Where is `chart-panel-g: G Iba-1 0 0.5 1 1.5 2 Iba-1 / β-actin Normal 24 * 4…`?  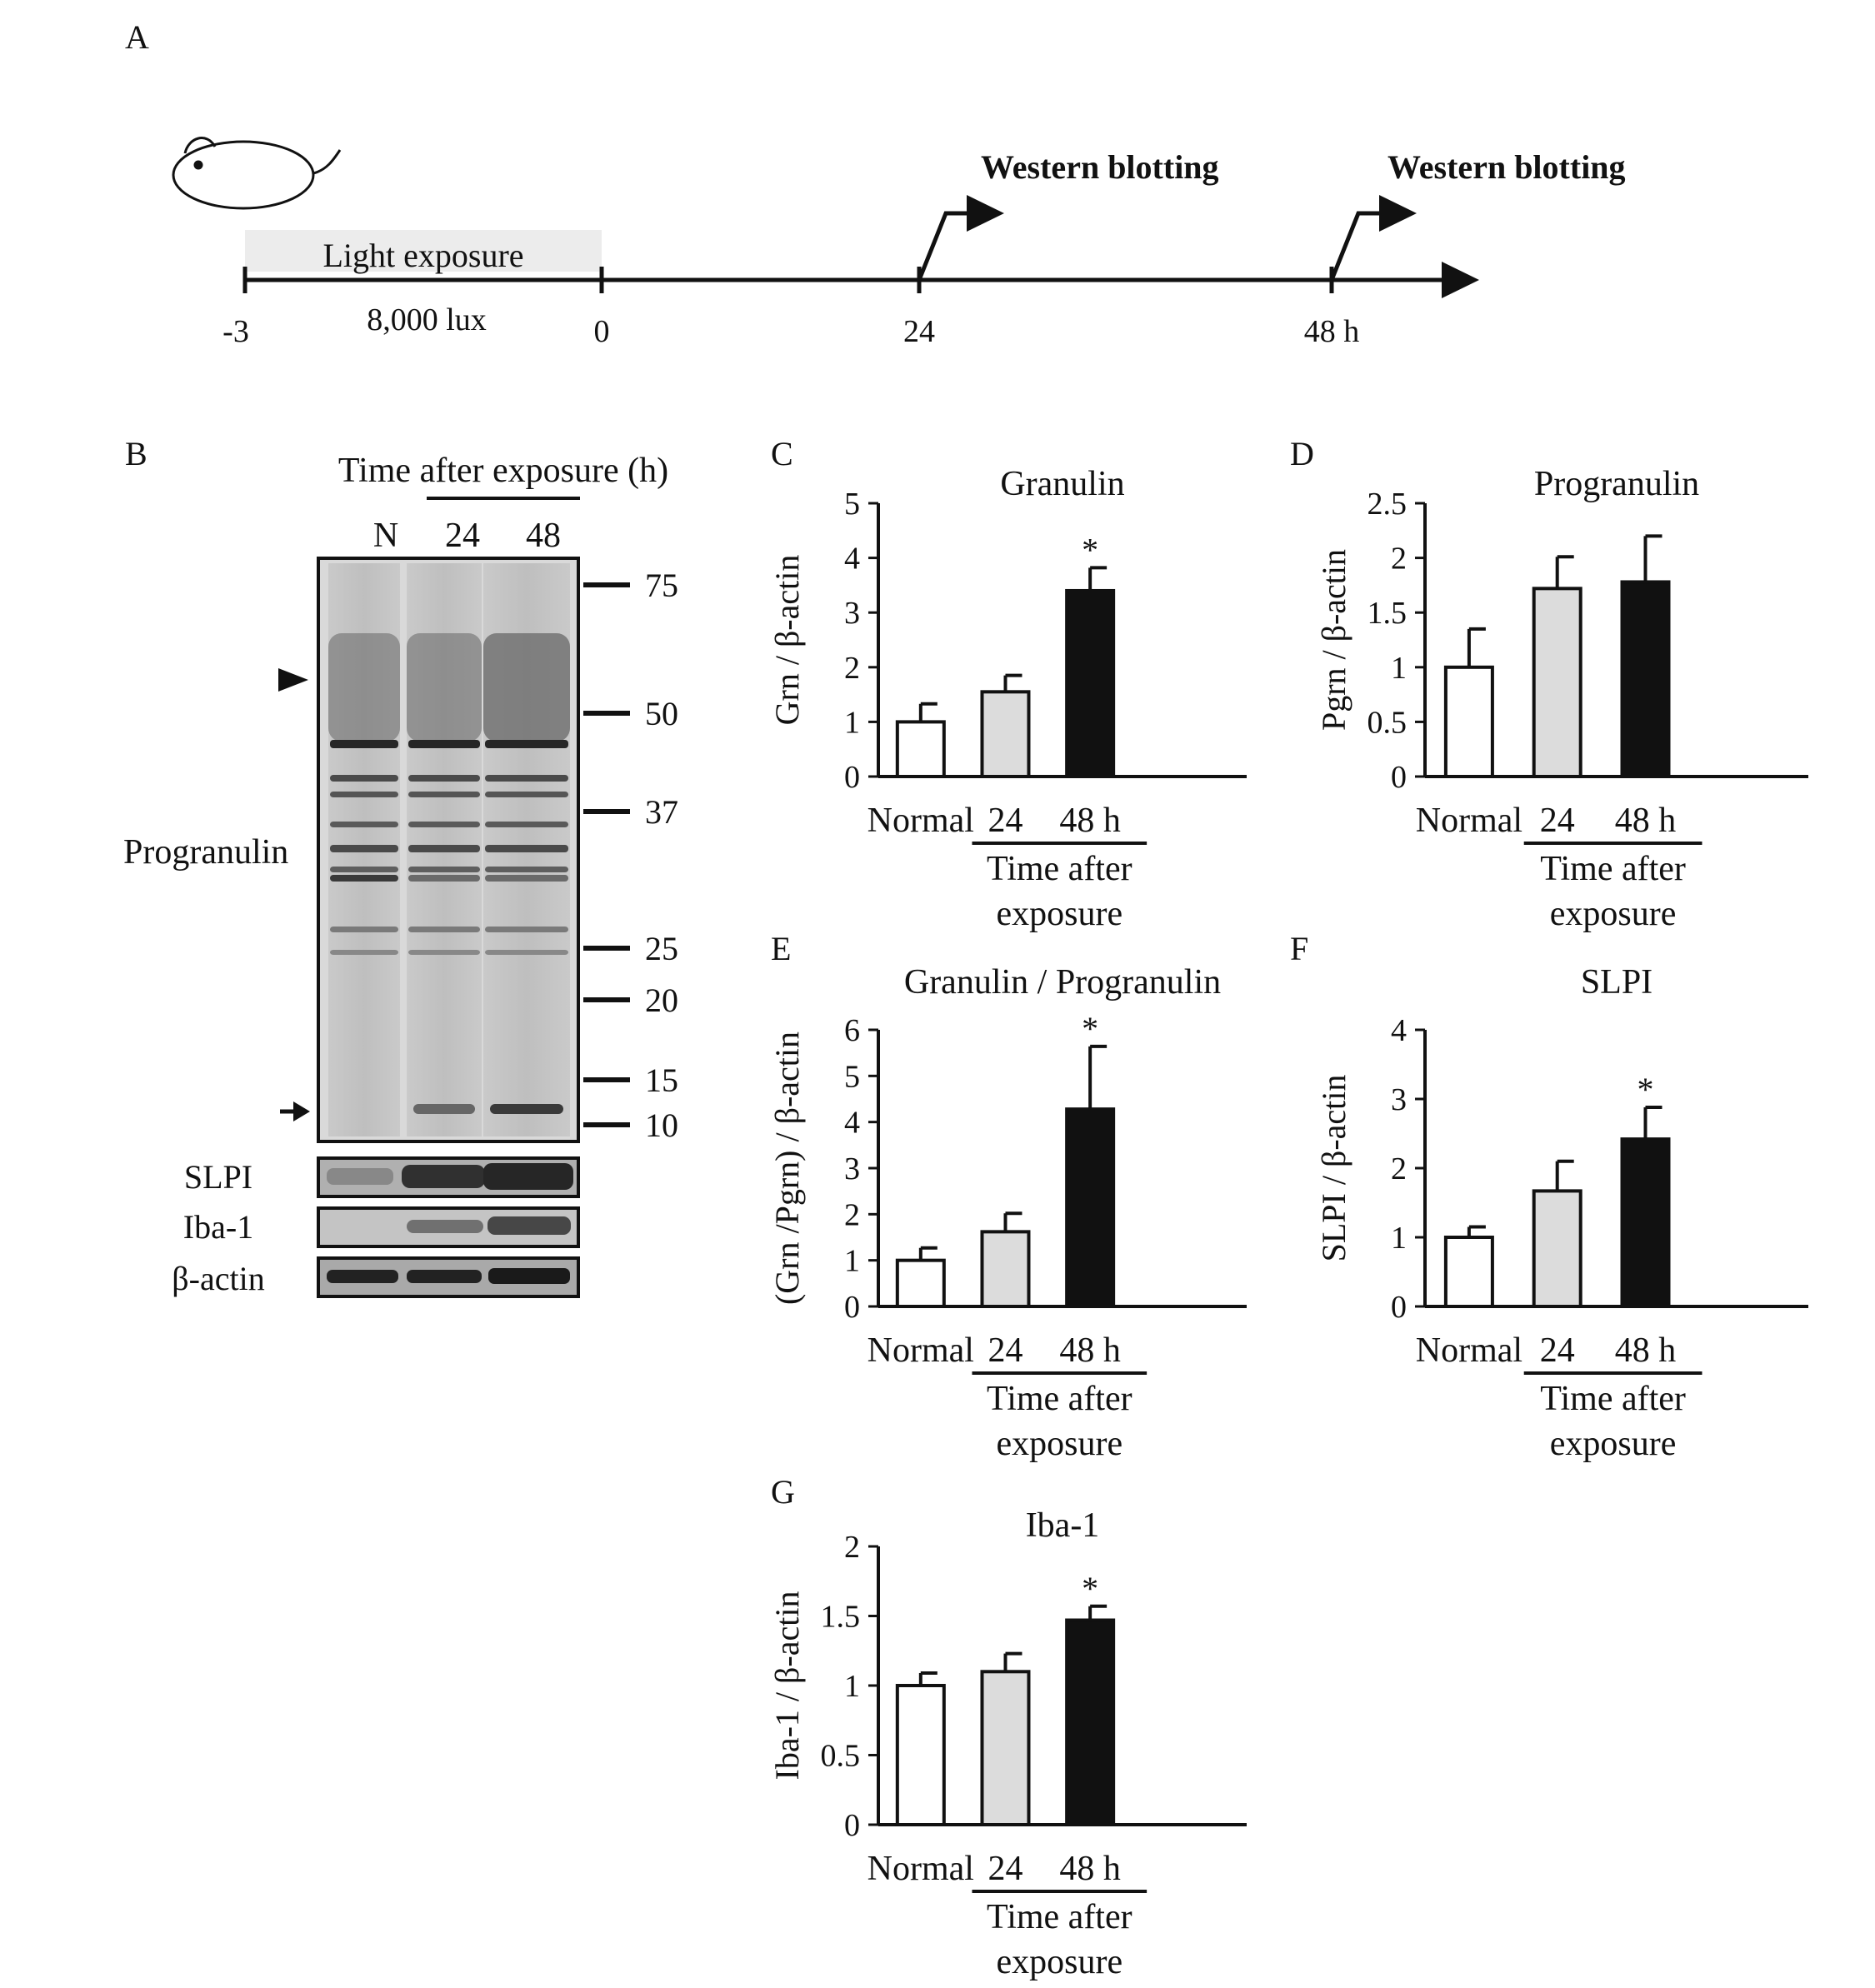
chart-panel-g: G Iba-1 0 0.5 1 1.5 2 Iba-1 / β-actin Normal 24 * 4… is located at coordinates (1007, 1727).